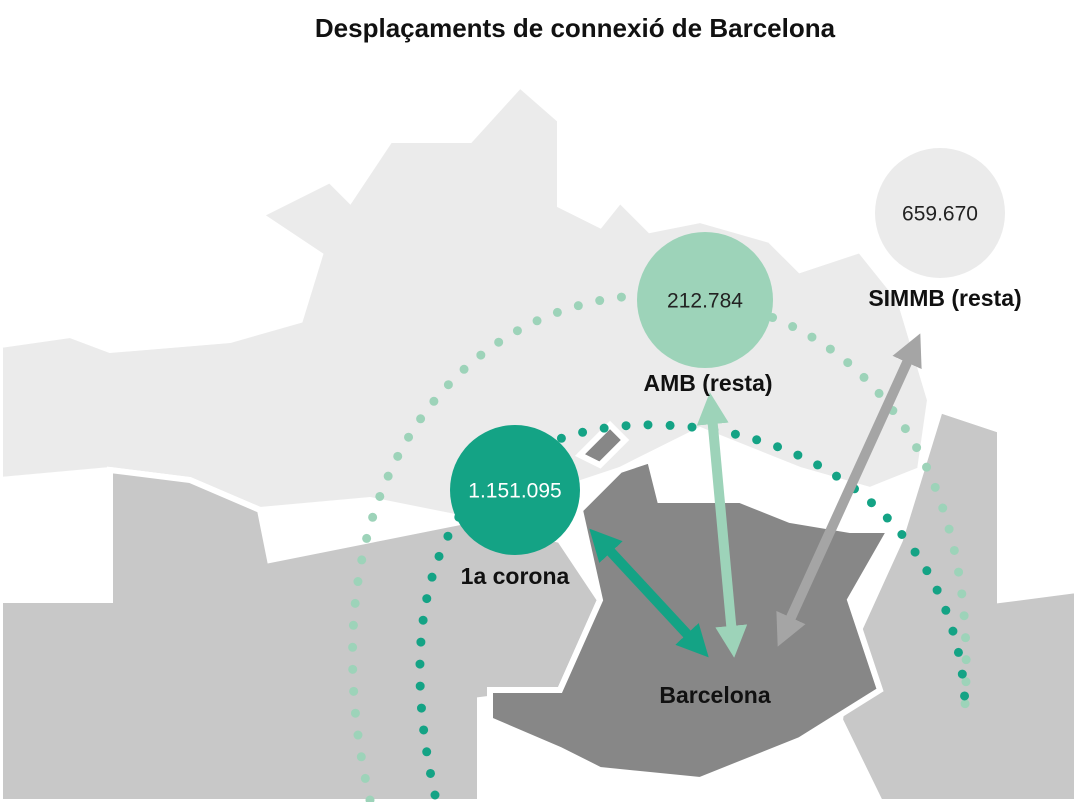  What do you see at coordinates (575, 28) in the screenshot?
I see `title: Desplaçaments de connexió de Barcelona` at bounding box center [575, 28].